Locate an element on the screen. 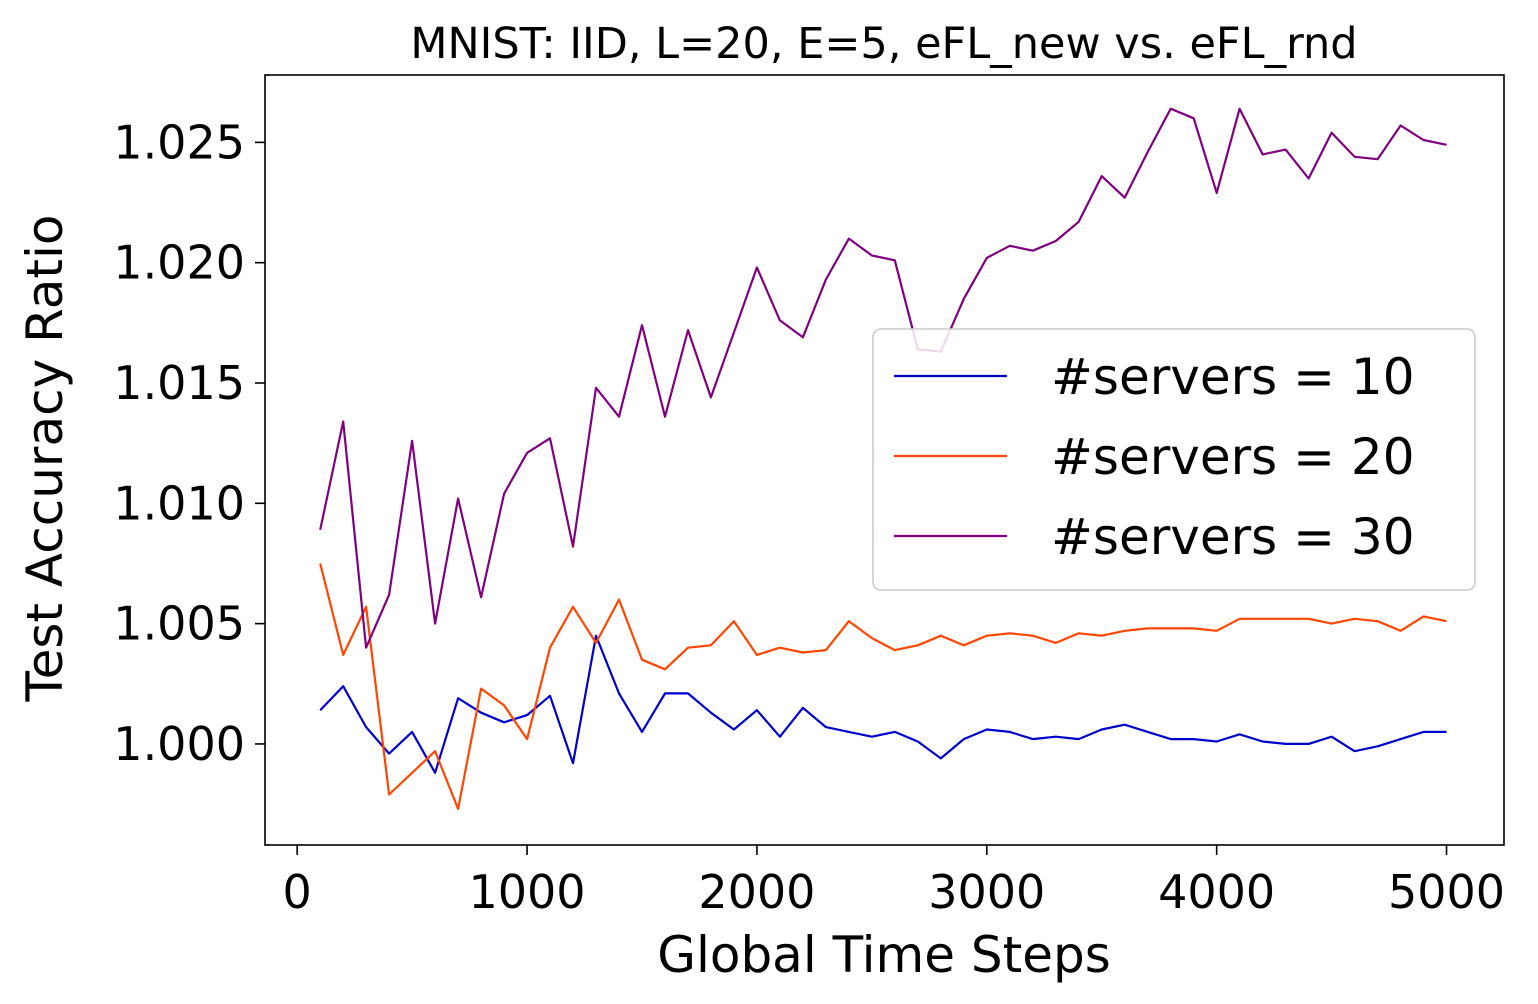 Image resolution: width=1538 pixels, height=1004 pixels. legend-label-2: #servers = 20 is located at coordinates (1233, 457).